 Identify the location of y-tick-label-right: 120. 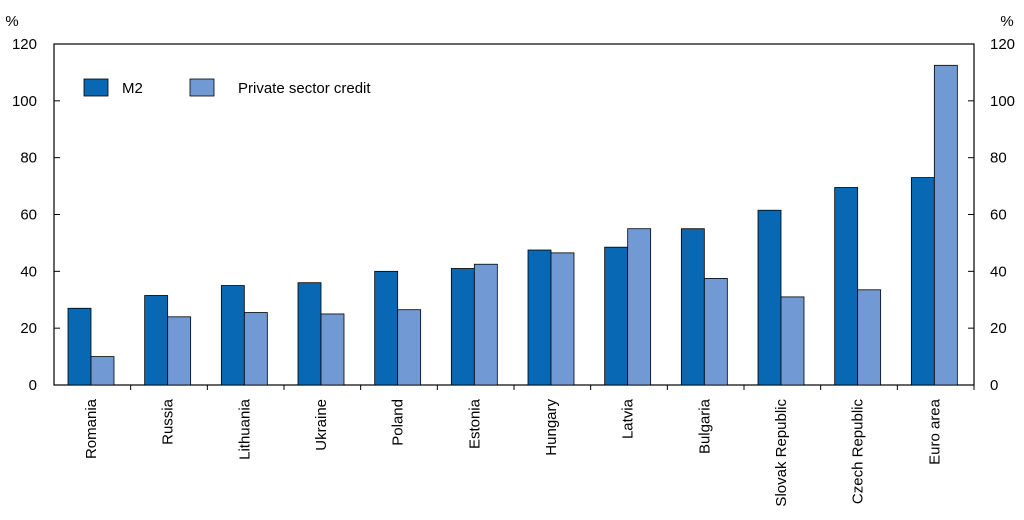
(1002, 44).